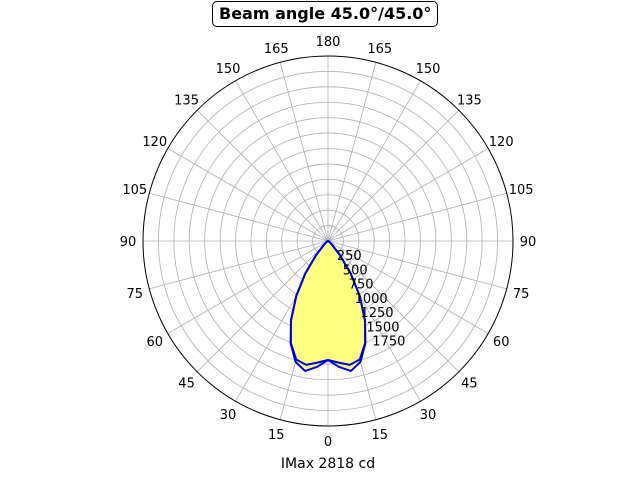  I want to click on radial-tick-label: 250, so click(349, 256).